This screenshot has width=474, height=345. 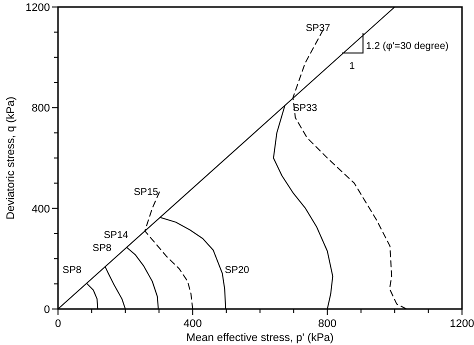 I want to click on y-tick-label: 400, so click(x=41, y=209).